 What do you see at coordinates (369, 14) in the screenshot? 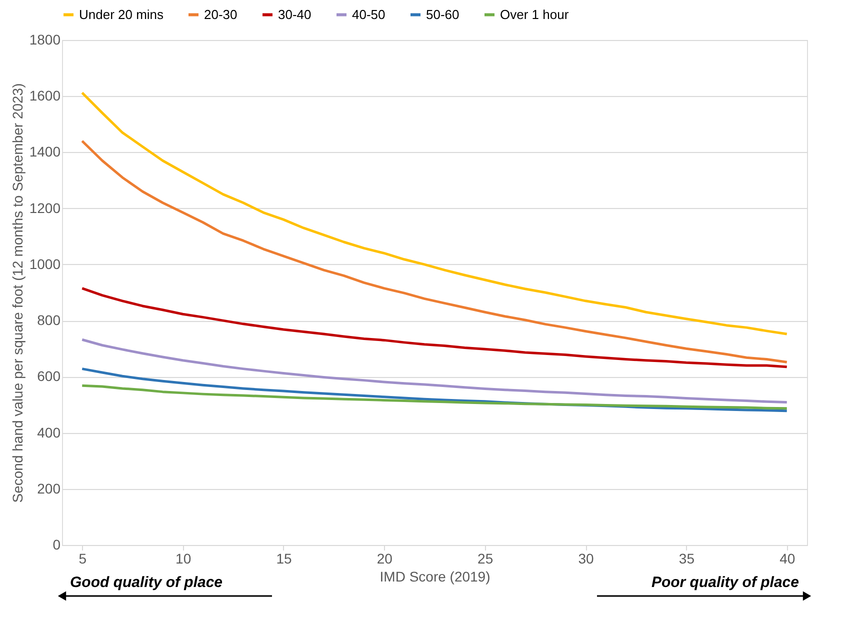
I see `legend-label: 40-50` at bounding box center [369, 14].